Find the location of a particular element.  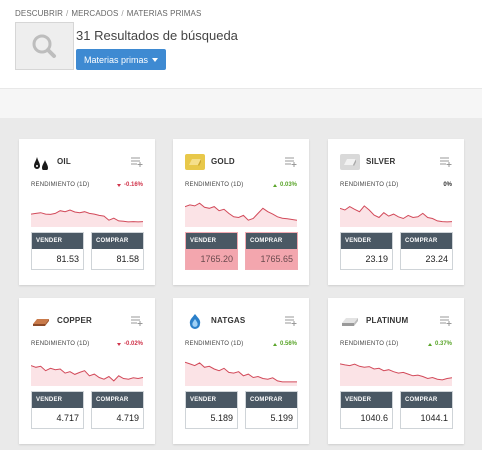

sell-button: VENDER 23.19 is located at coordinates (366, 251).